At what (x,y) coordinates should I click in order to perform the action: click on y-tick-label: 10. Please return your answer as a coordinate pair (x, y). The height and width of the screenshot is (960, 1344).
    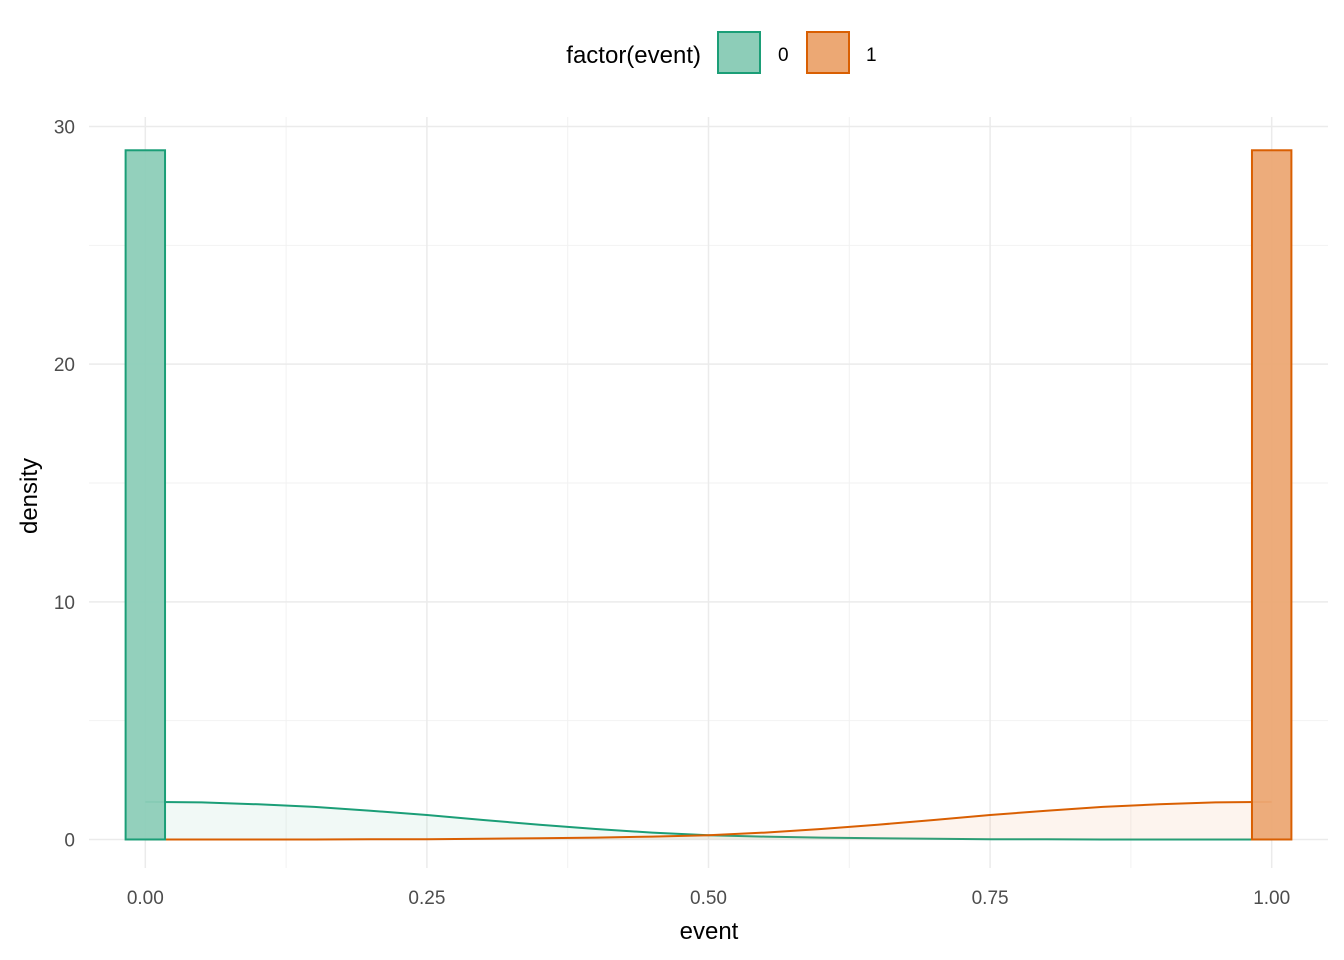
    Looking at the image, I should click on (64, 603).